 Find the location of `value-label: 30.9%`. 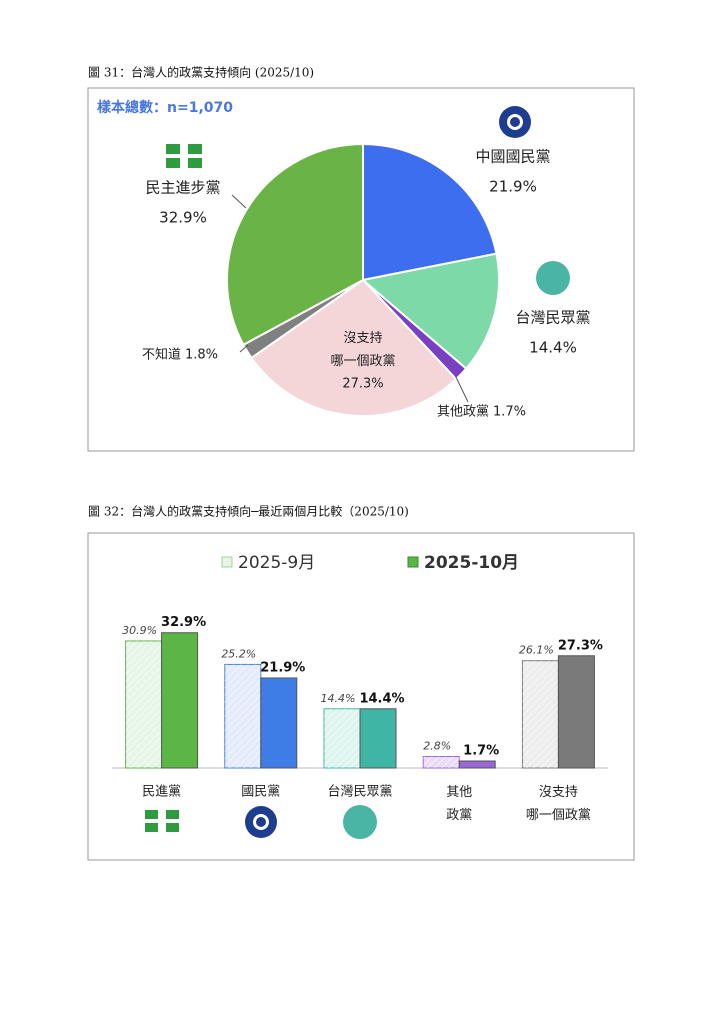

value-label: 30.9% is located at coordinates (139, 630).